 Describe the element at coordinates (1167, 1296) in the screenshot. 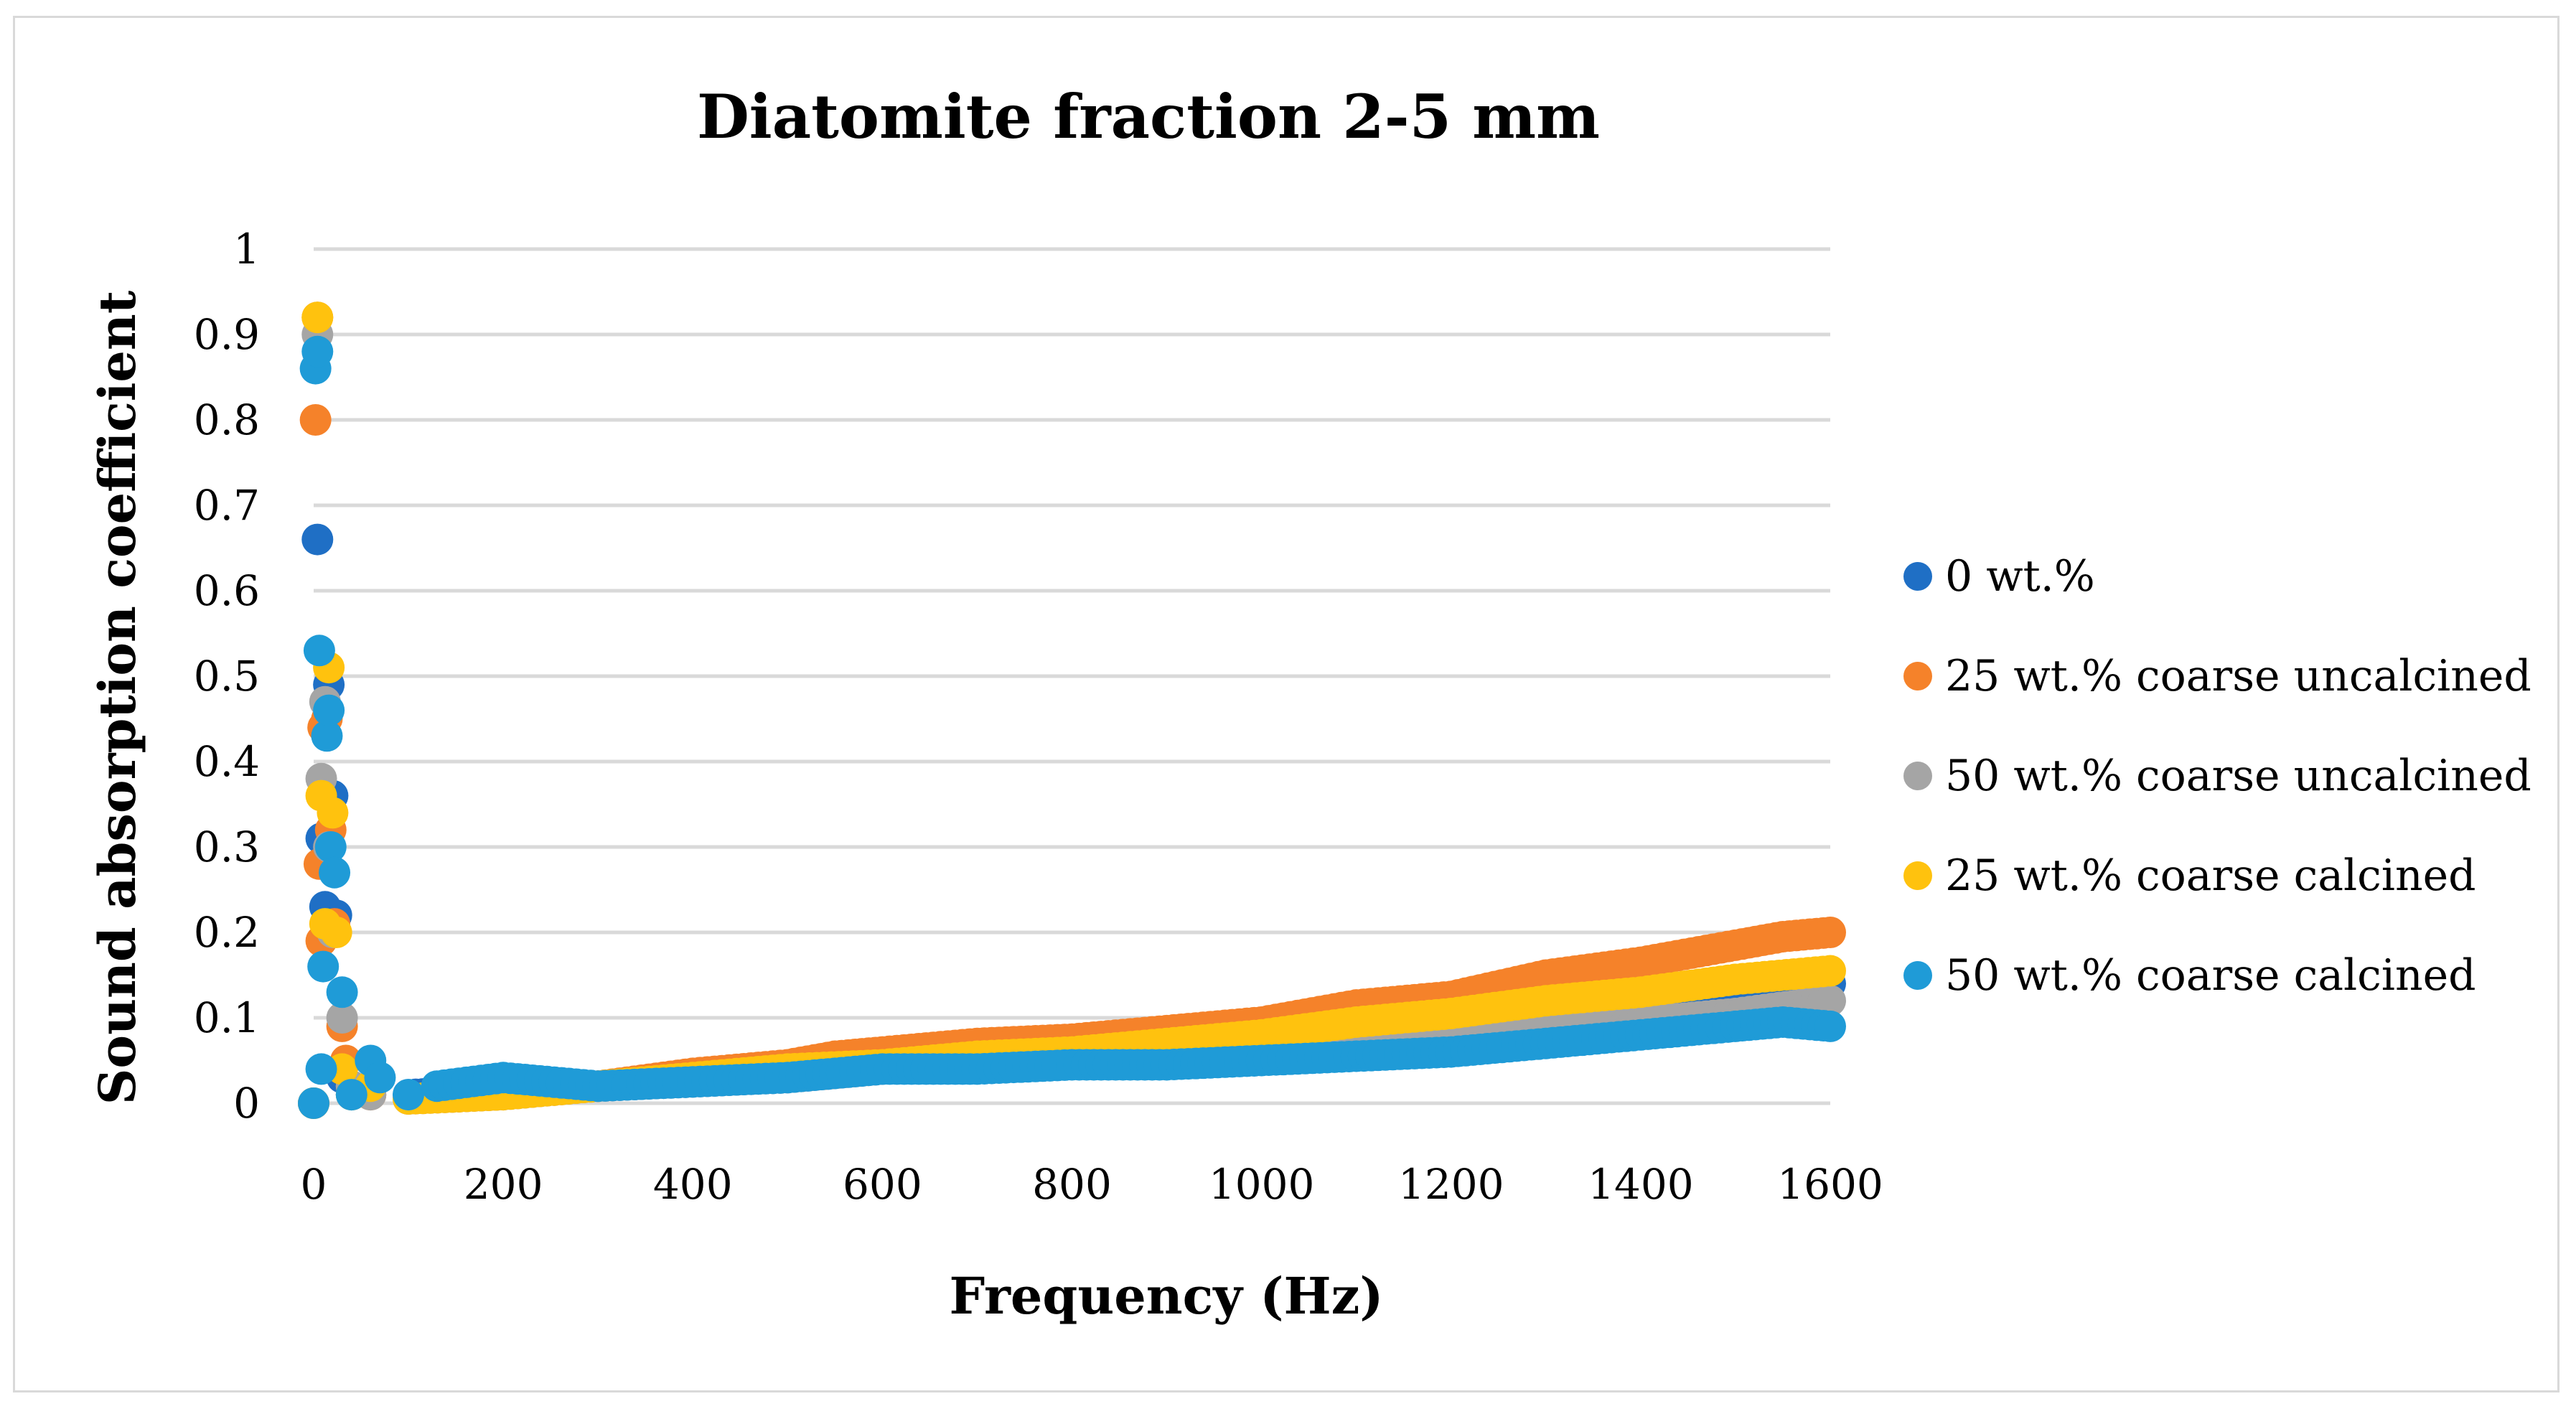

I see `x-axis-label: Frequency (Hz)` at that location.